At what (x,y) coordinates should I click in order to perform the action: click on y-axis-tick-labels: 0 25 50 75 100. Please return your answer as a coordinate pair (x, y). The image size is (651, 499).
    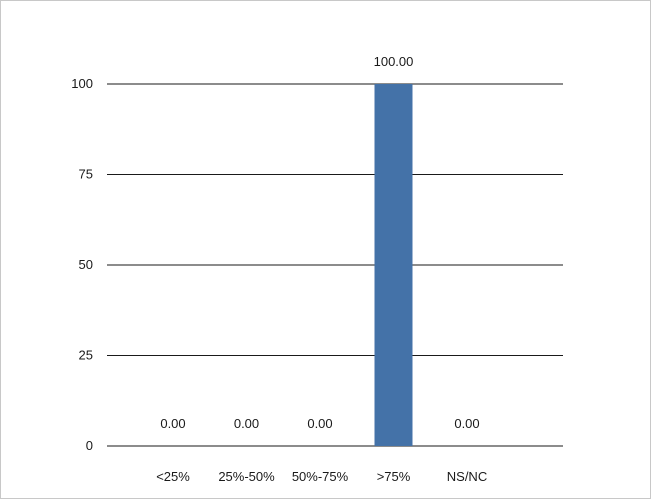
    Looking at the image, I should click on (82, 264).